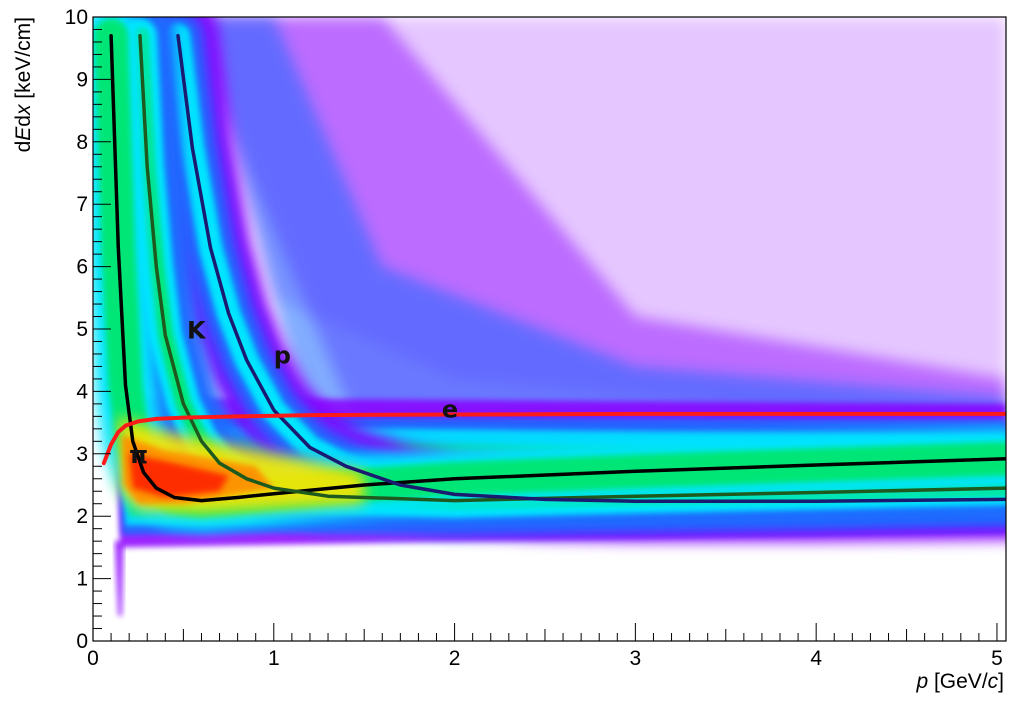 This screenshot has width=1024, height=705. What do you see at coordinates (274, 658) in the screenshot?
I see `x-tick-label: 1` at bounding box center [274, 658].